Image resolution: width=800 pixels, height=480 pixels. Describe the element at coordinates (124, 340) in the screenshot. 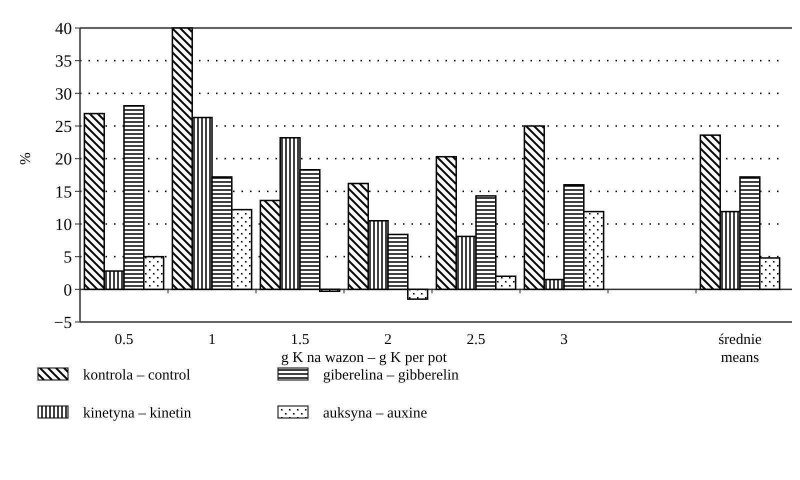

I see `x-tick-label: 0.5` at that location.